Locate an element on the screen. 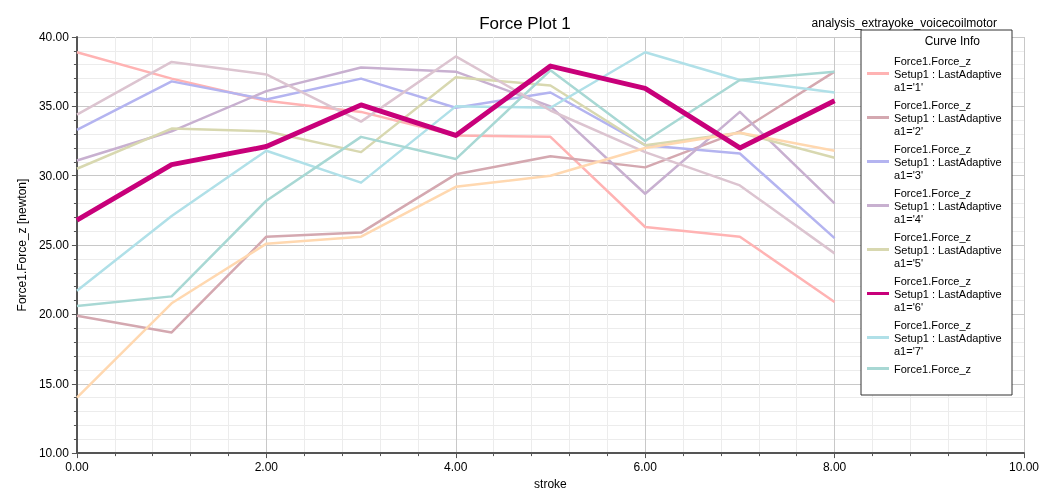 The width and height of the screenshot is (1050, 503). x-tick-label: 2.00 is located at coordinates (266, 467).